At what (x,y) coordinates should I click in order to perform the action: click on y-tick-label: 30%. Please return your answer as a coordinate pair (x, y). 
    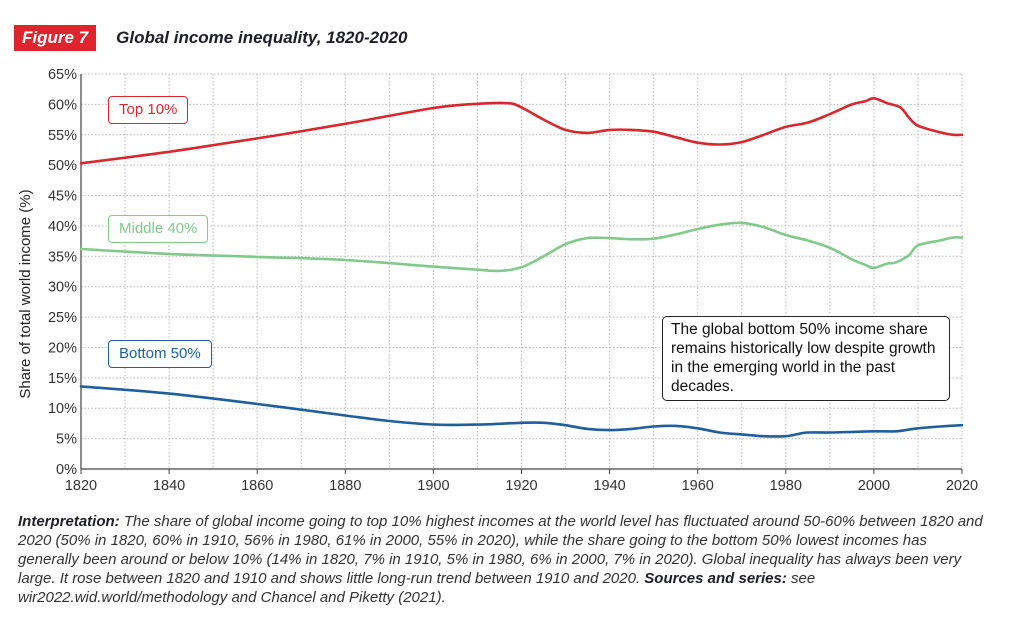
    Looking at the image, I should click on (62, 288).